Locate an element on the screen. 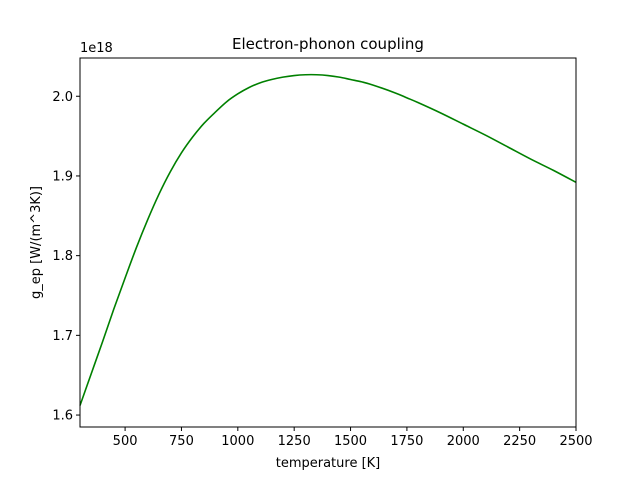 The height and width of the screenshot is (480, 640). y-tick-label: 1.7 is located at coordinates (62, 336).